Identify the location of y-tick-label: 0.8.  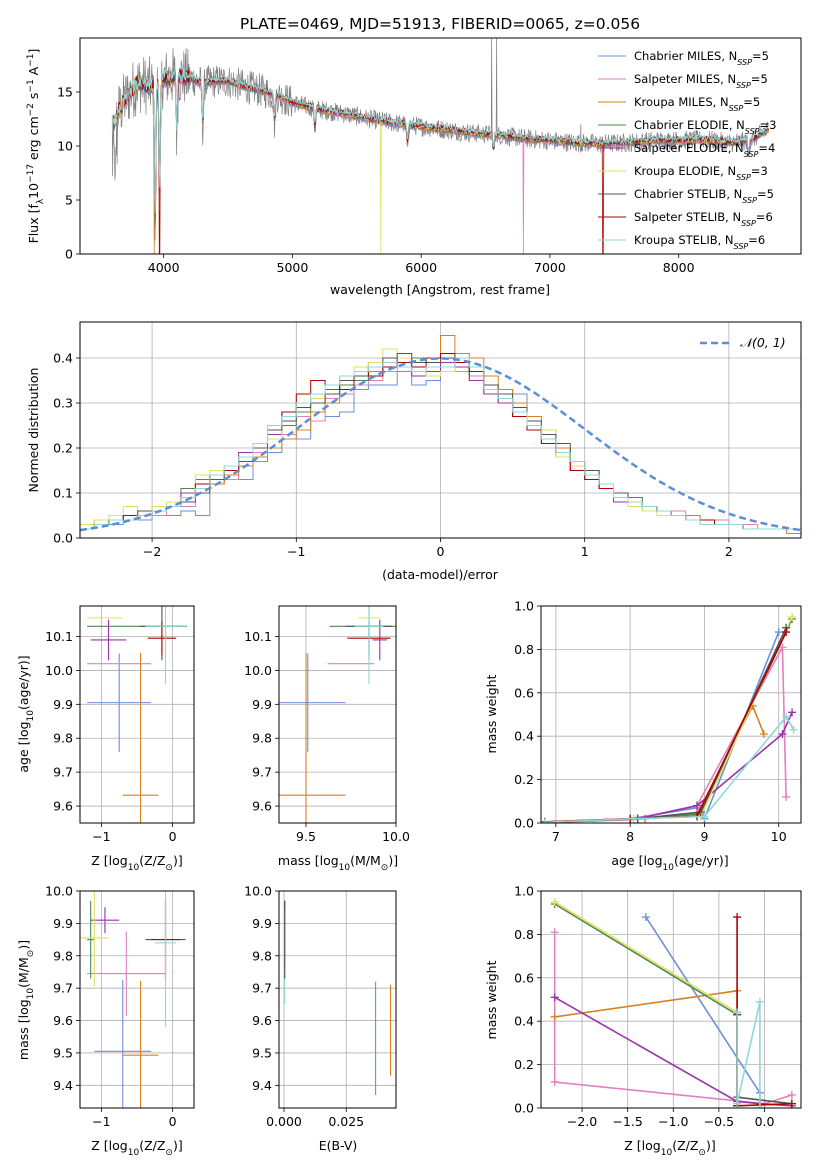
(524, 649).